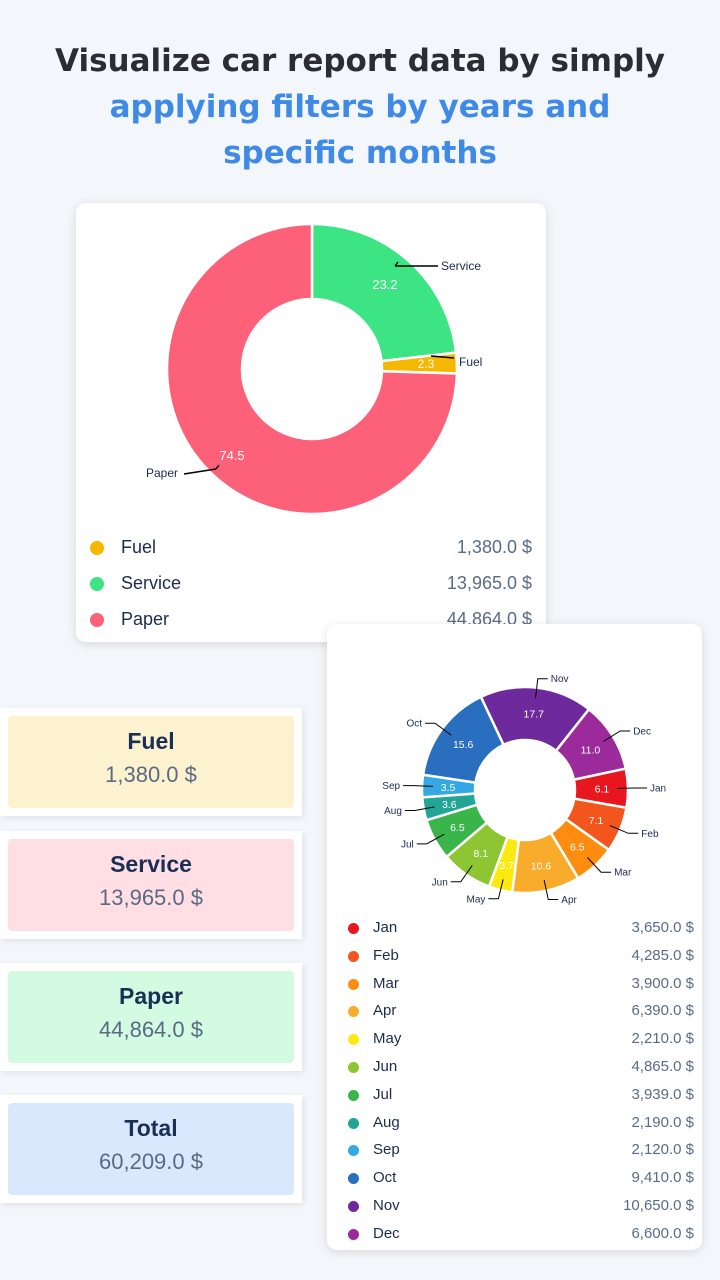  What do you see at coordinates (311, 584) in the screenshot?
I see `legend-item-service: Service 13,965.0 $` at bounding box center [311, 584].